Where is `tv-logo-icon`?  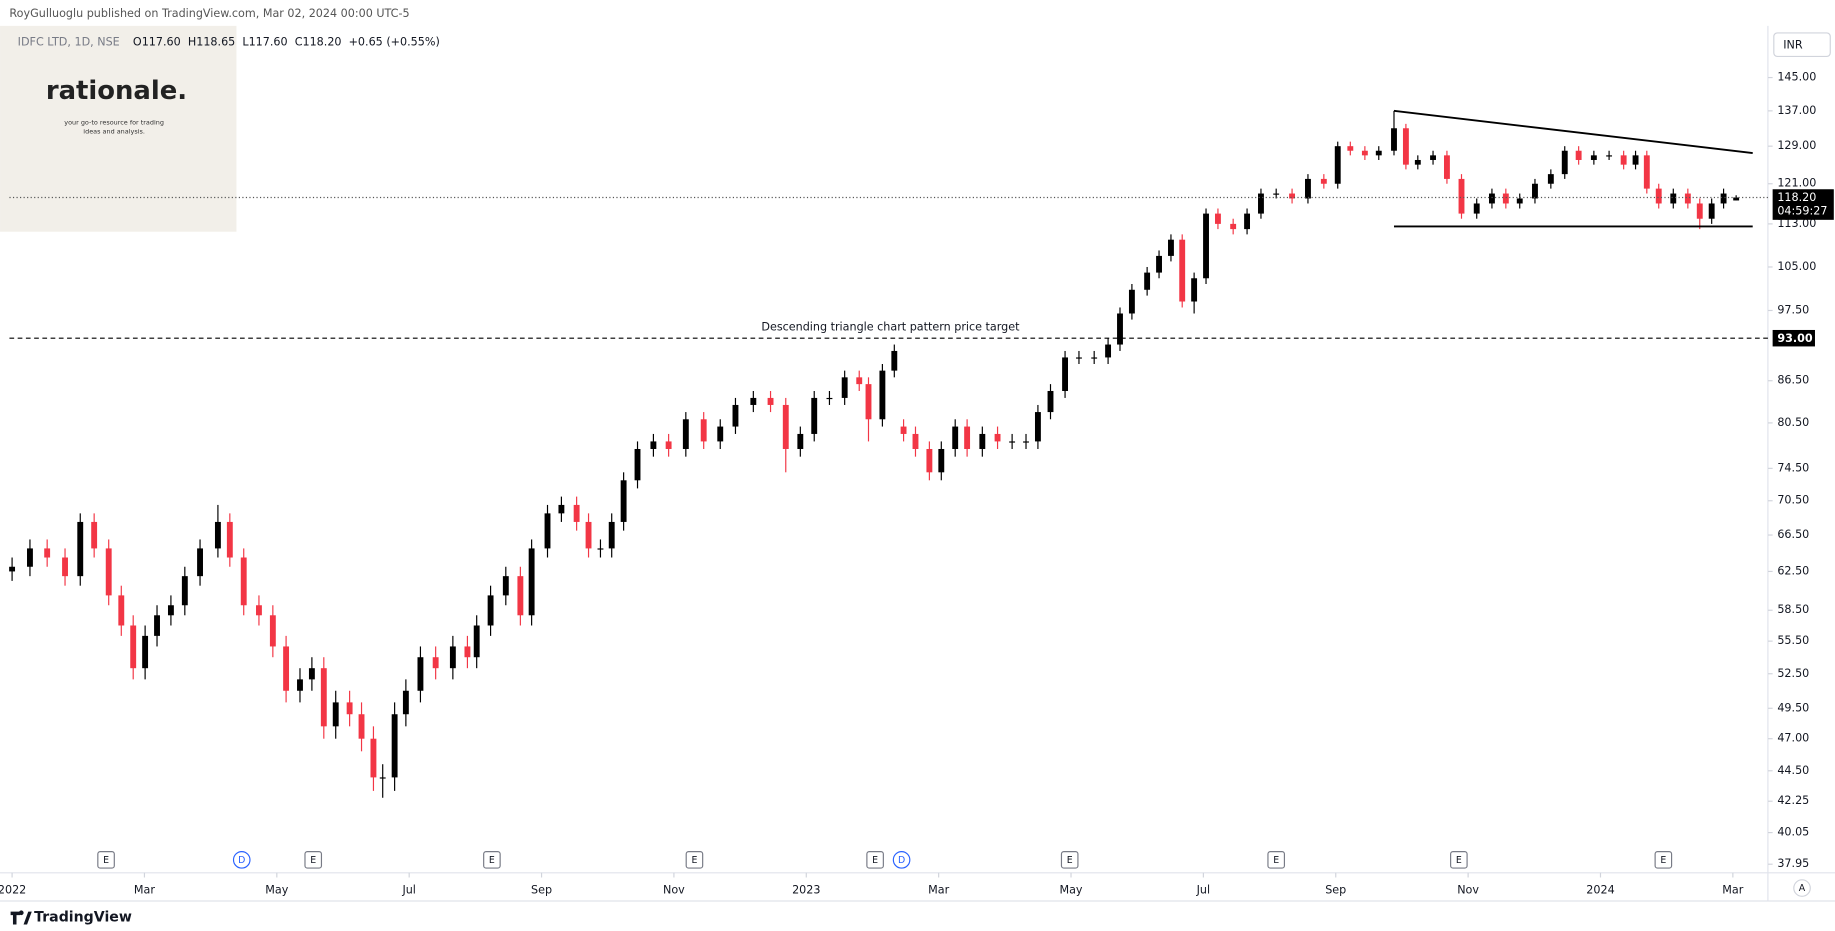
tv-logo-icon is located at coordinates (21, 917).